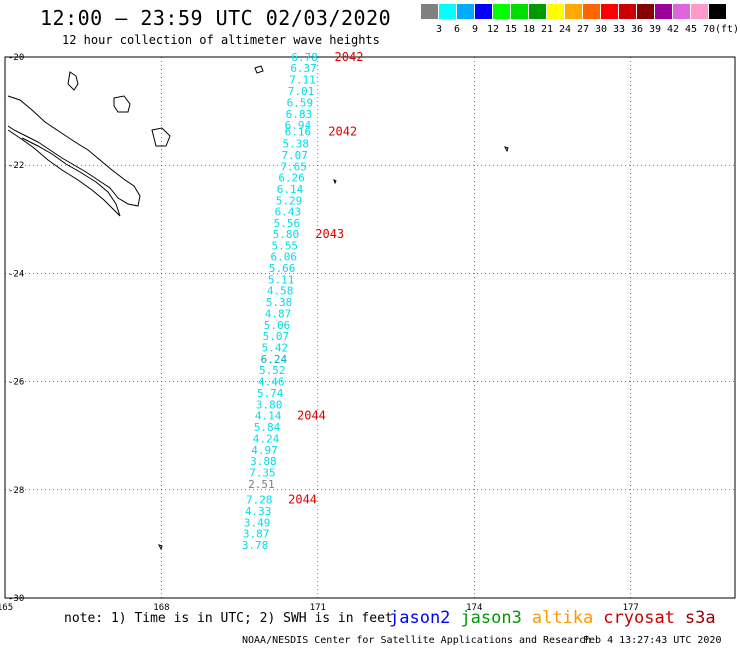 This screenshot has height=650, width=740. What do you see at coordinates (6, 608) in the screenshot?
I see `lon-tick-label: 165` at bounding box center [6, 608].